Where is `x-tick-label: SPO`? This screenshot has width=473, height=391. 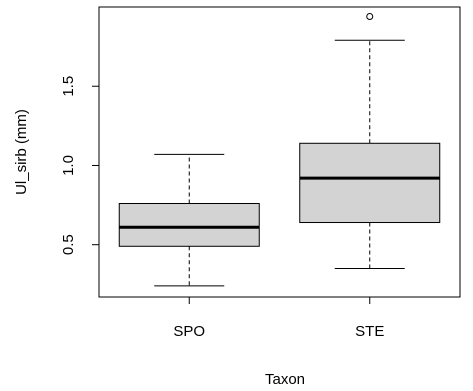
x-tick-label: SPO is located at coordinates (189, 331).